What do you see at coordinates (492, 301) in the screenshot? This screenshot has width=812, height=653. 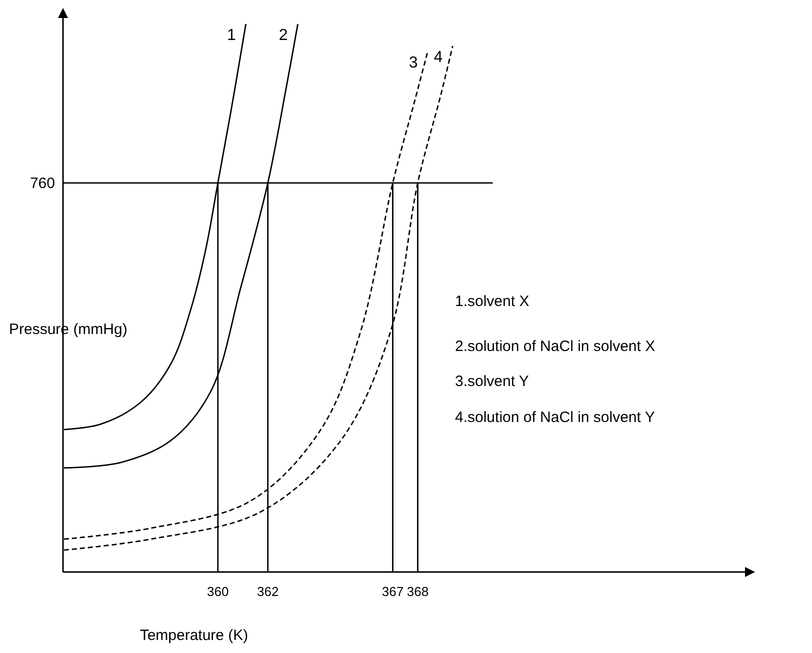 I see `annotation: 1.solvent X` at bounding box center [492, 301].